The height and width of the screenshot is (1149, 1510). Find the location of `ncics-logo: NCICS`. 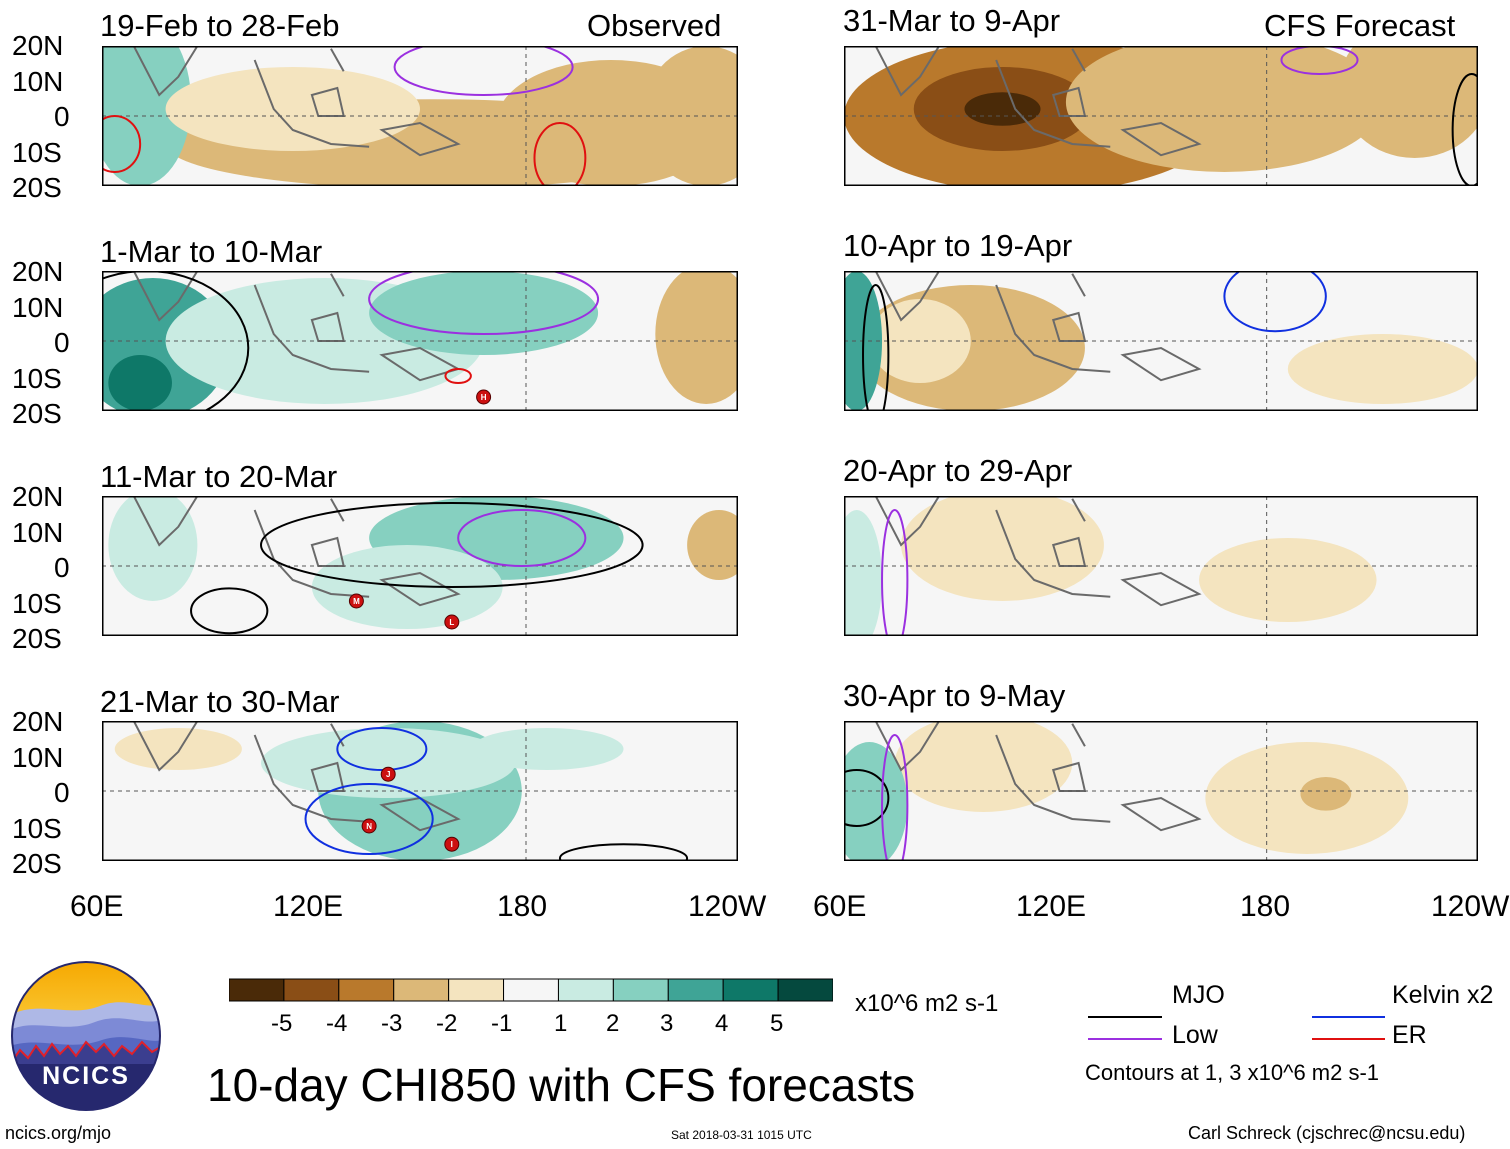

ncics-logo: NCICS is located at coordinates (86, 1036).